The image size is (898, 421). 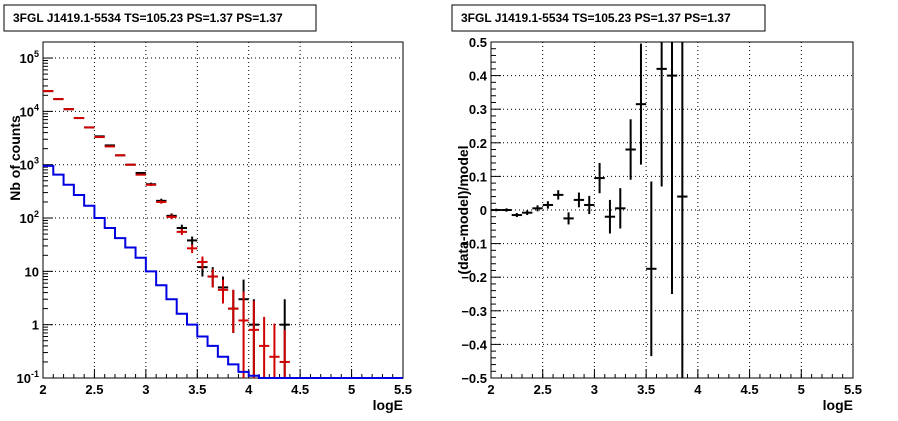 I want to click on counts-y-tick-label: 10⁻¹, so click(x=28, y=377).